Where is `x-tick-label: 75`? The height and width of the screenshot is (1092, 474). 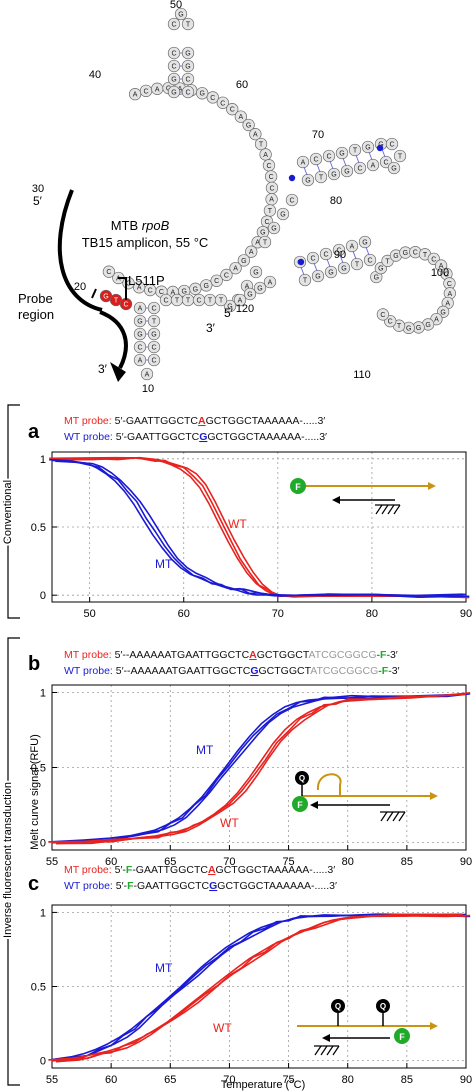
x-tick-label: 75 is located at coordinates (288, 862).